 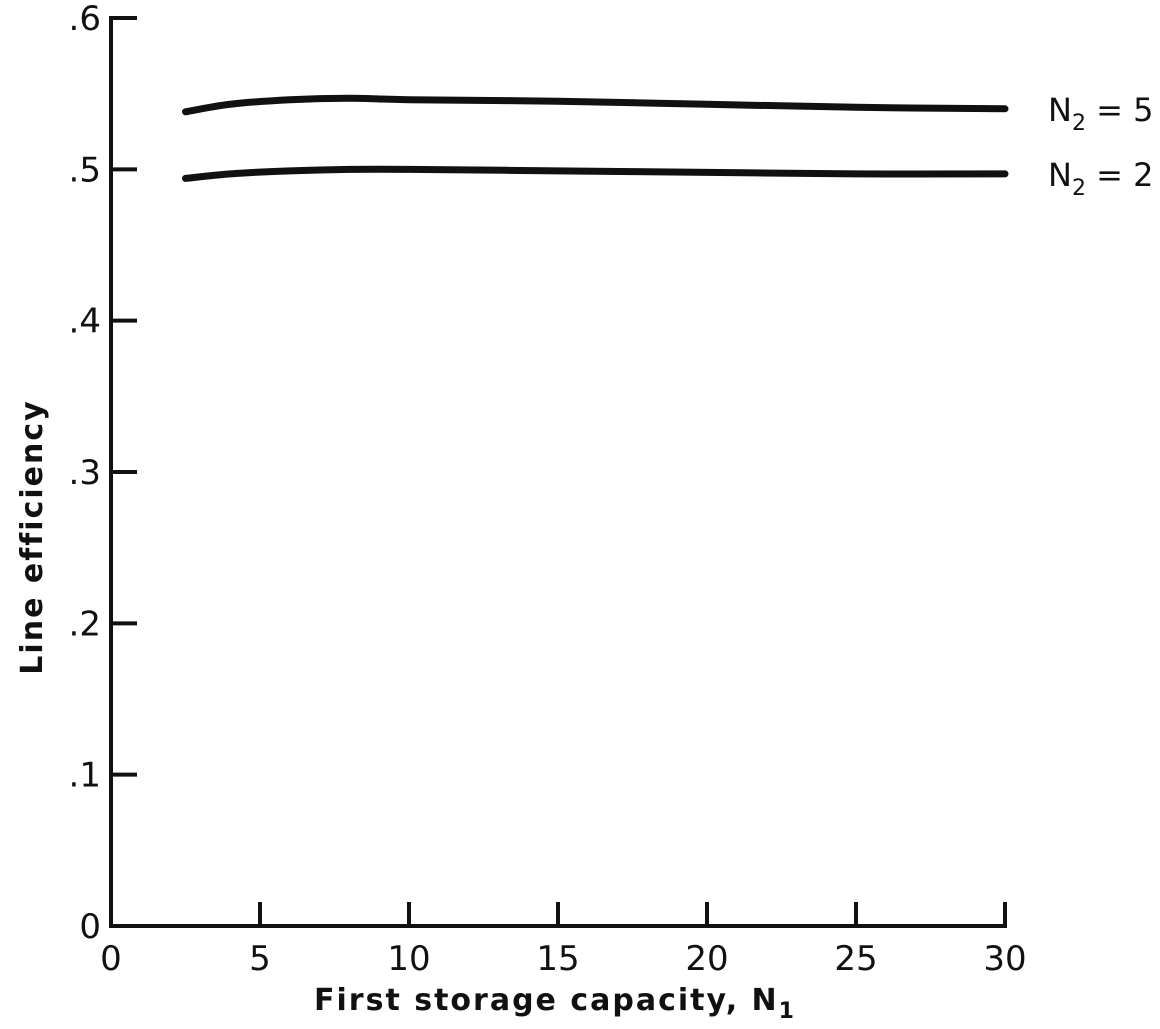 What do you see at coordinates (85, 19) in the screenshot?
I see `y-tick-label: .6` at bounding box center [85, 19].